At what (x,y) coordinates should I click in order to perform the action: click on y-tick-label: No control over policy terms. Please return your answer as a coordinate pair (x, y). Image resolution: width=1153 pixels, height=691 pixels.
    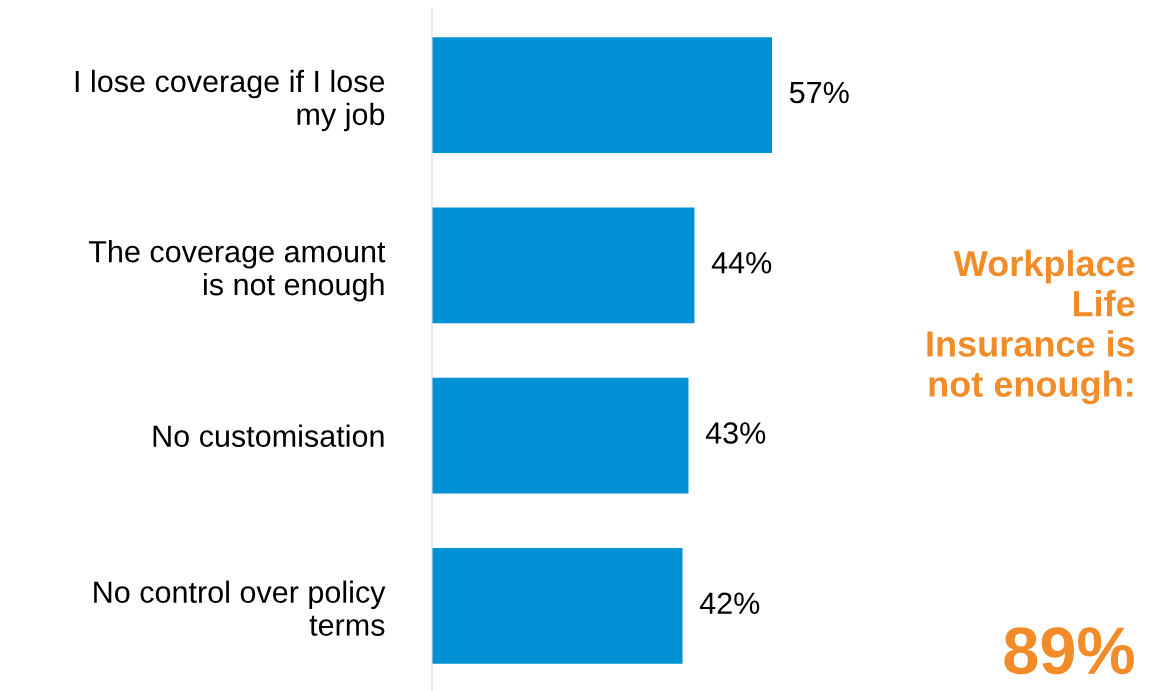
    Looking at the image, I should click on (240, 608).